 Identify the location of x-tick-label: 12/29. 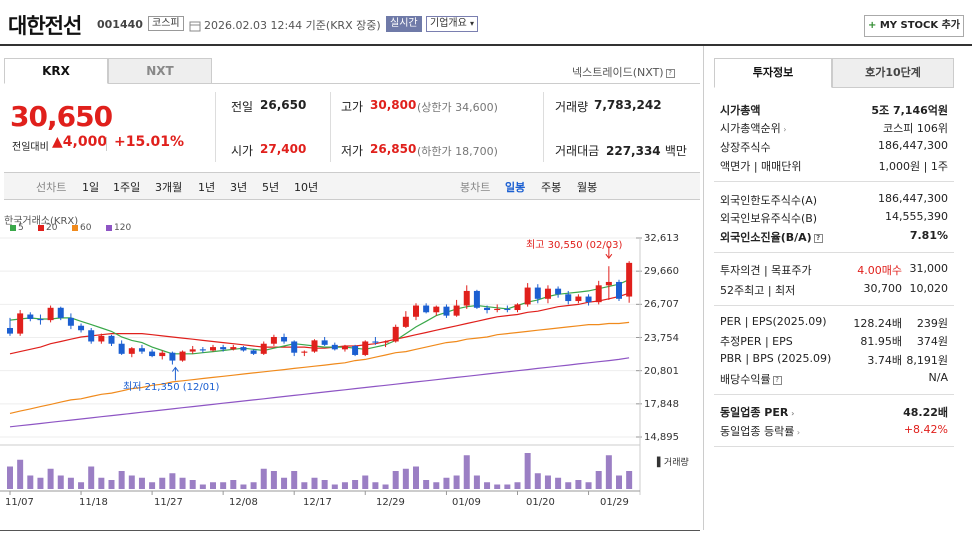
(390, 502).